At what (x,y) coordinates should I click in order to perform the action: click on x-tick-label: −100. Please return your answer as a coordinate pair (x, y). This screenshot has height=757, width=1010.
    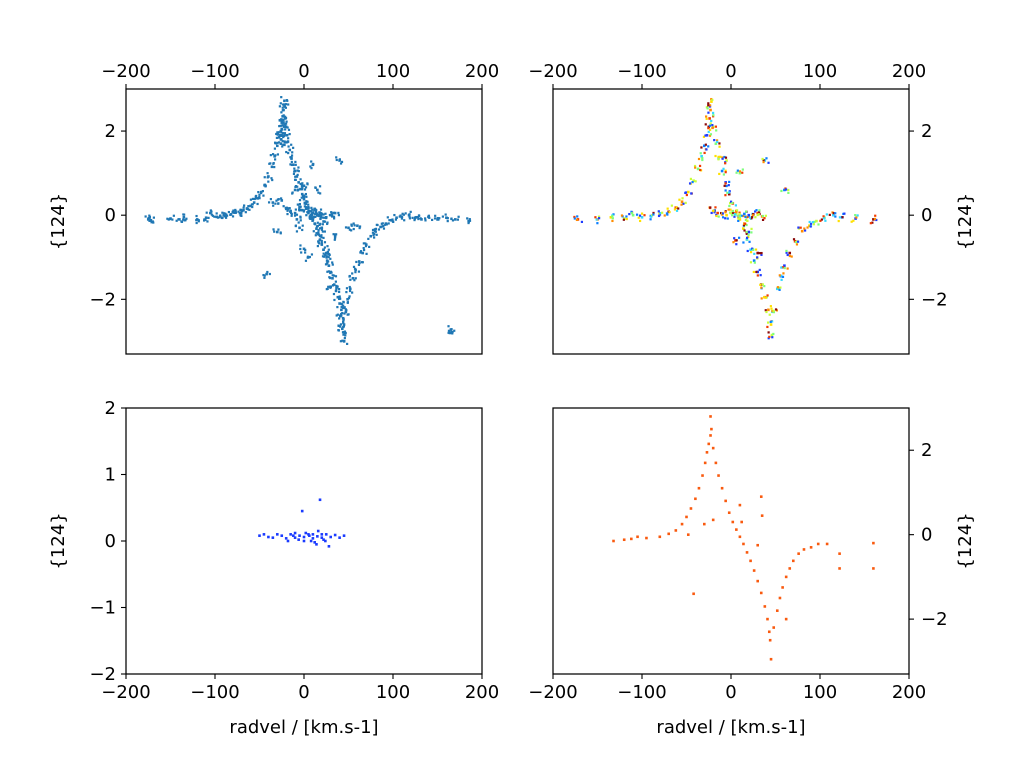
    Looking at the image, I should click on (214, 71).